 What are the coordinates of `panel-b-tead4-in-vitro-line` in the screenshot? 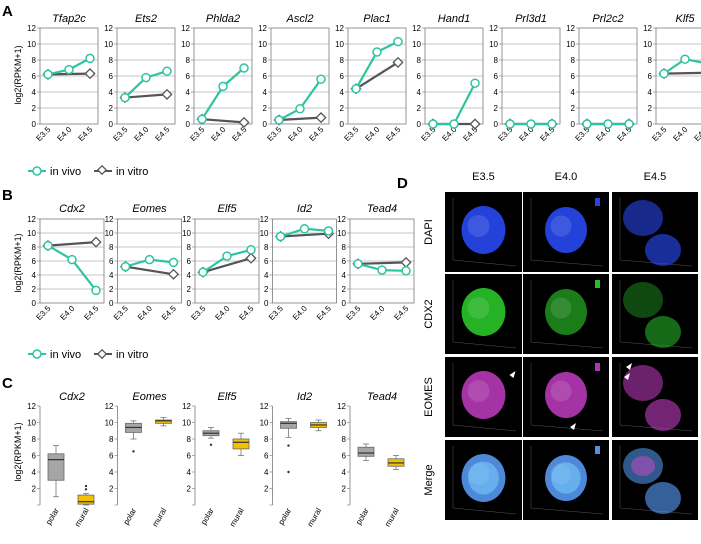 It's located at (382, 263).